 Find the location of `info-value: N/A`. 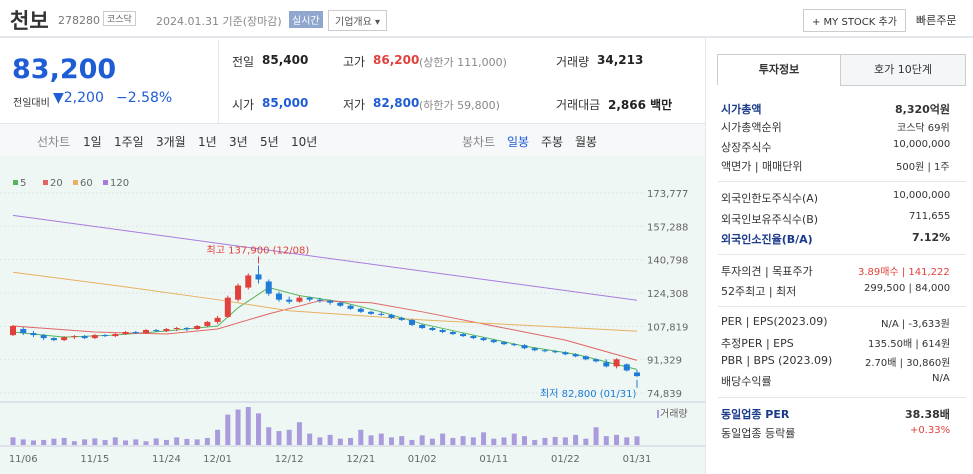

info-value: N/A is located at coordinates (941, 378).